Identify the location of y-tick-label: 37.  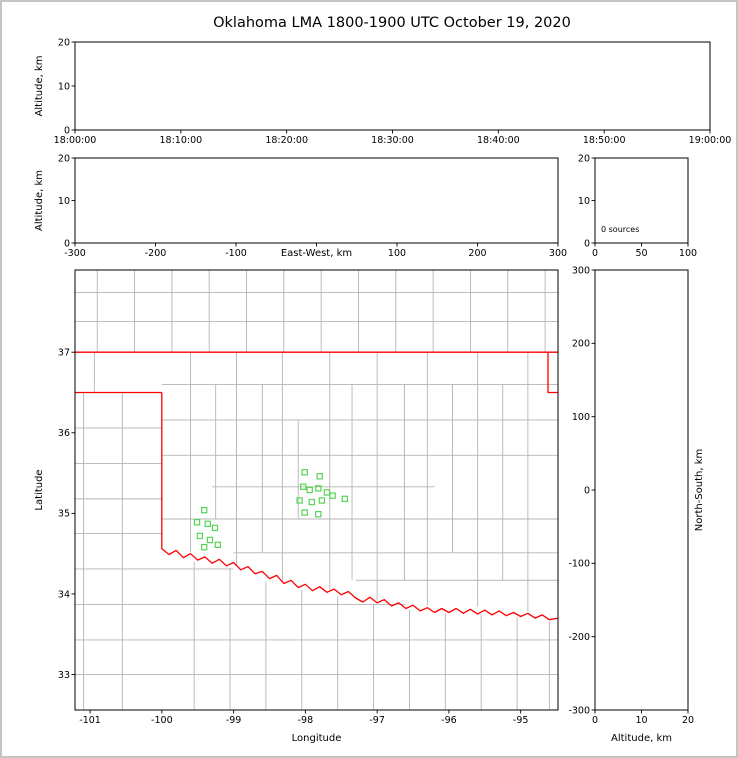
(64, 352).